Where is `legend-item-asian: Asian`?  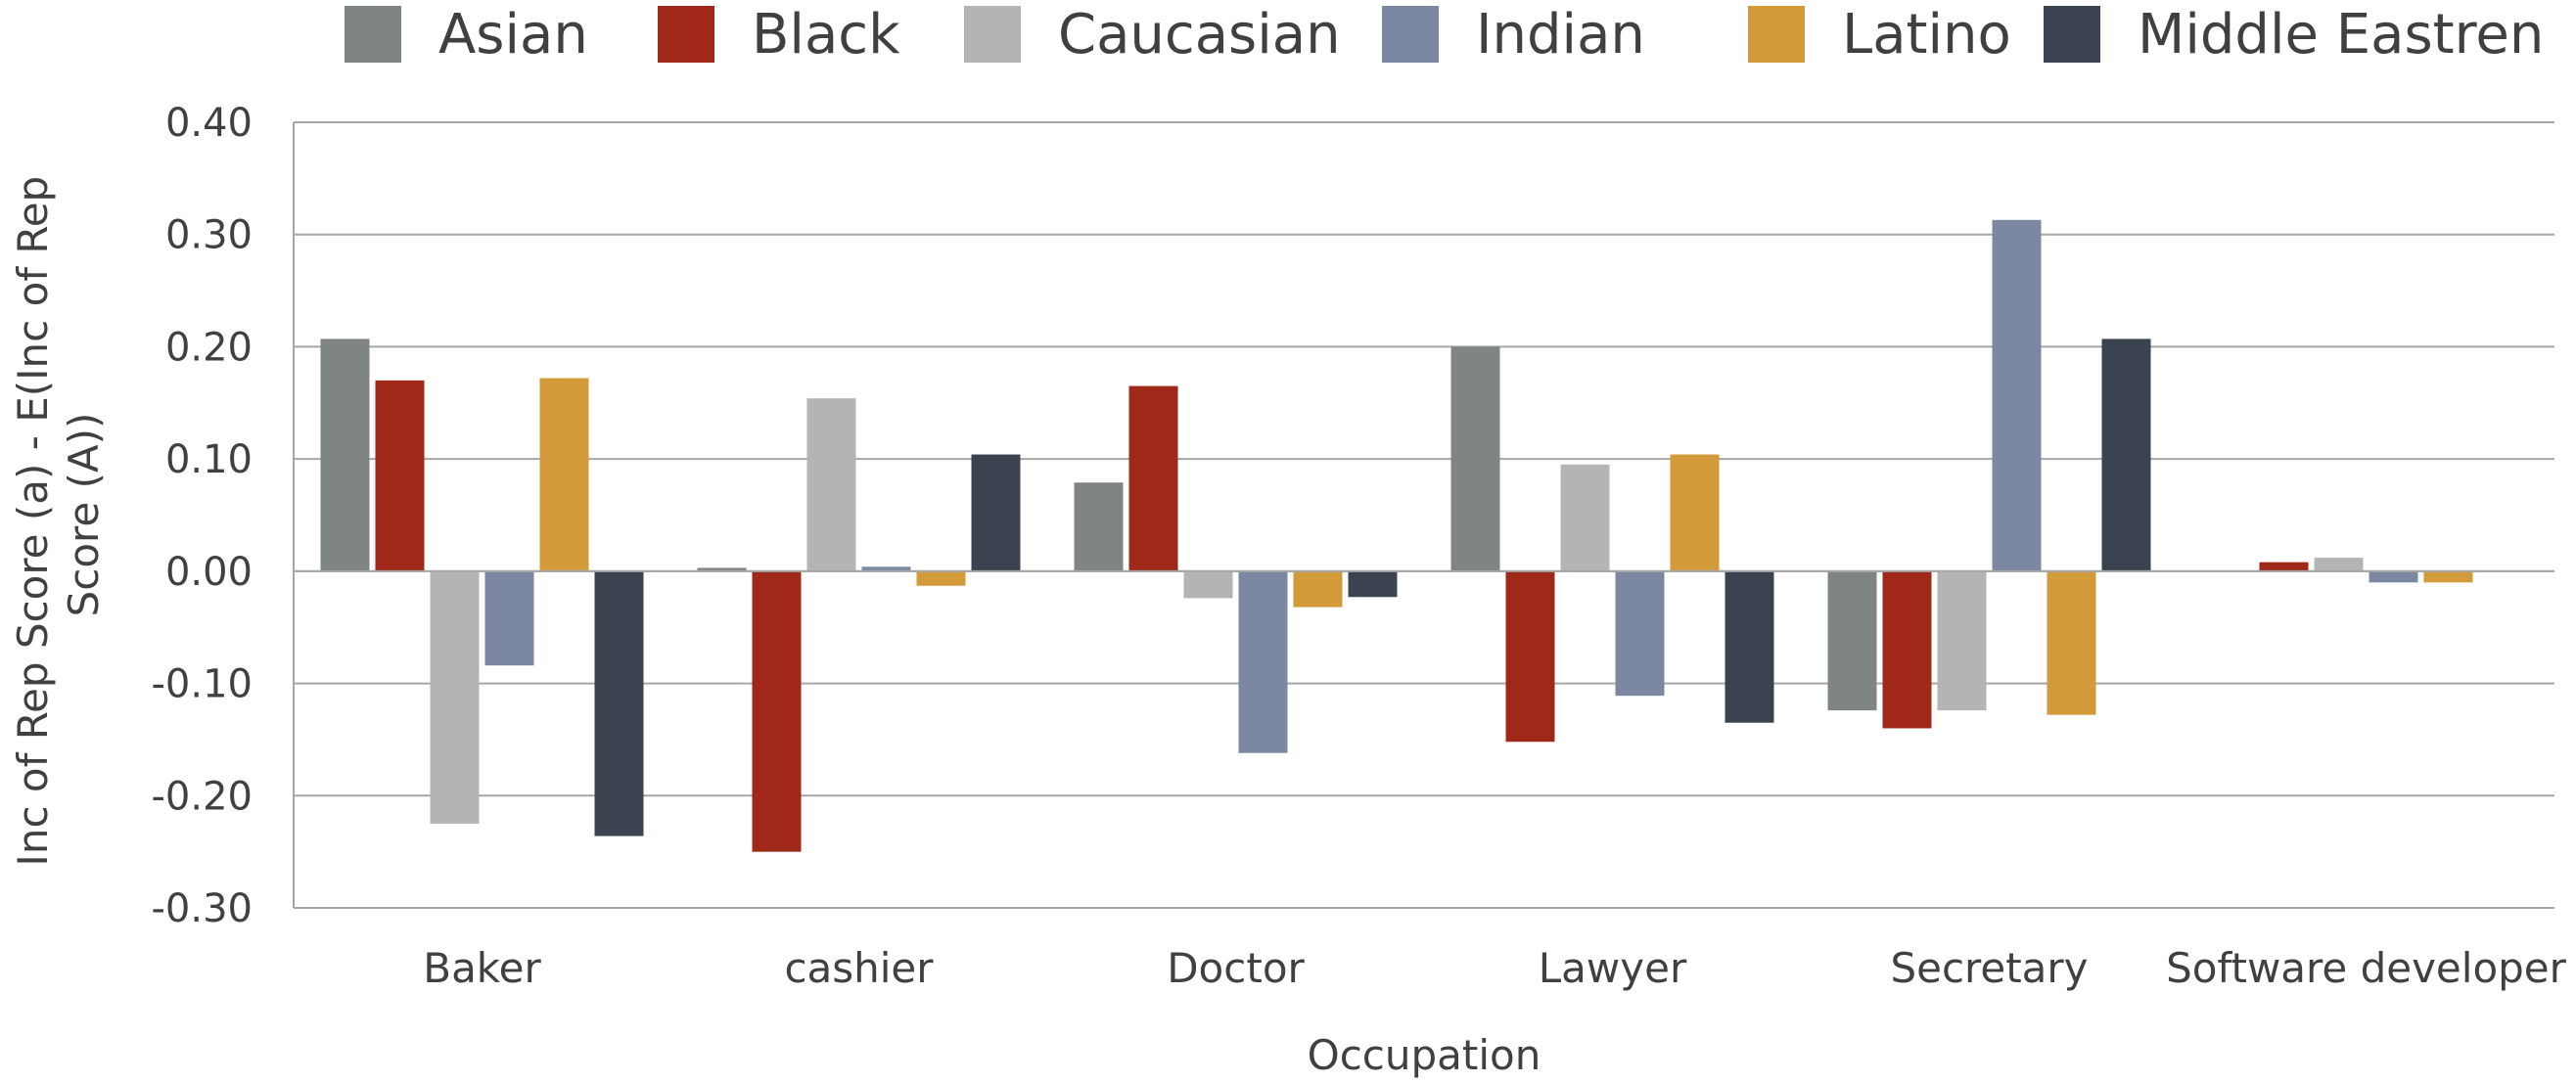
legend-item-asian: Asian is located at coordinates (466, 35).